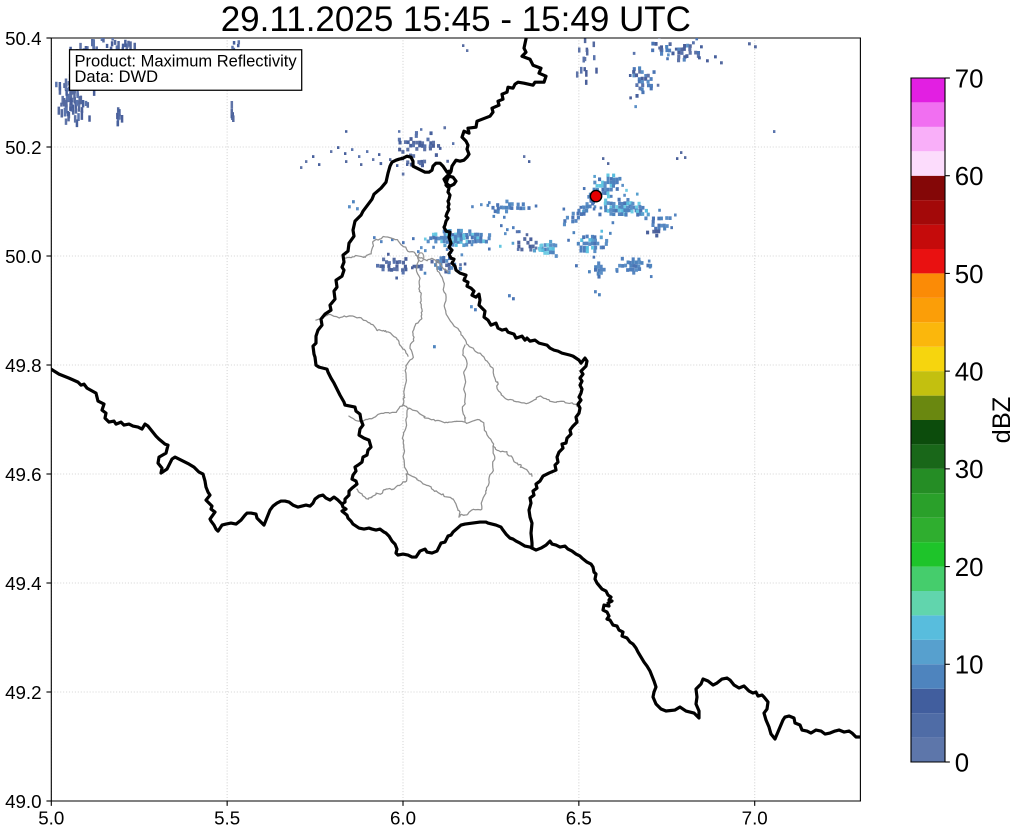  I want to click on svg-text: 30, so click(969, 470).